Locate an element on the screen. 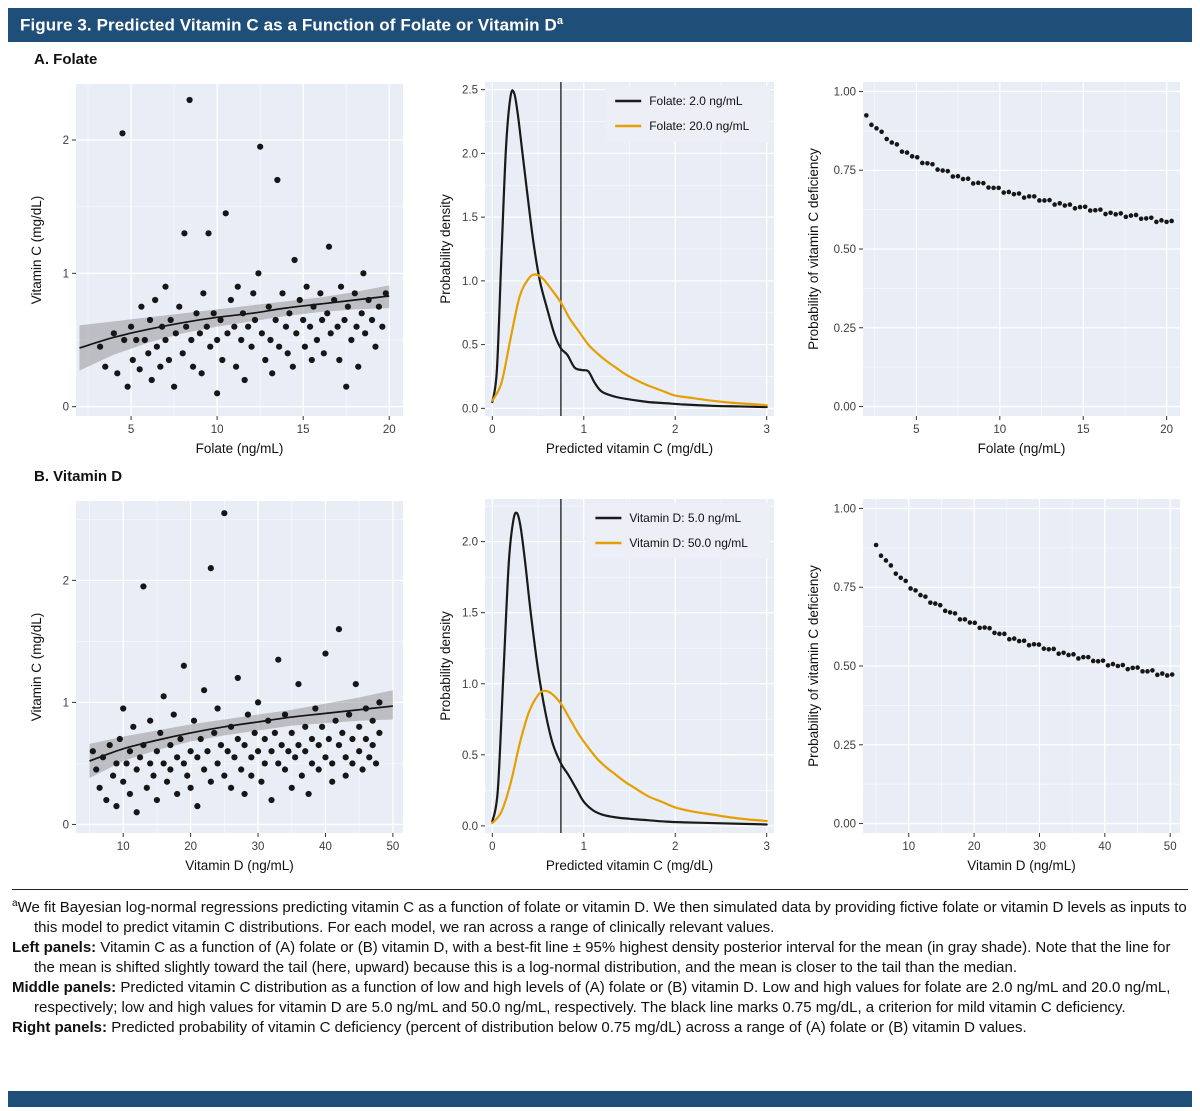 This screenshot has width=1200, height=1111. footnote-marker: a is located at coordinates (15, 903).